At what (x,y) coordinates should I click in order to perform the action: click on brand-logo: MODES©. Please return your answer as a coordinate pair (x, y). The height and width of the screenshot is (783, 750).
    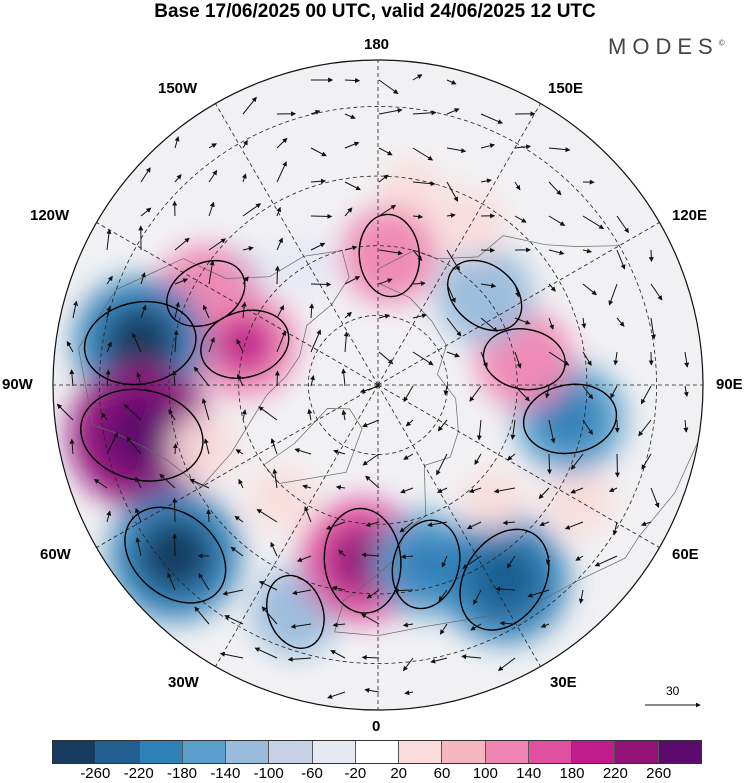
    Looking at the image, I should click on (666, 46).